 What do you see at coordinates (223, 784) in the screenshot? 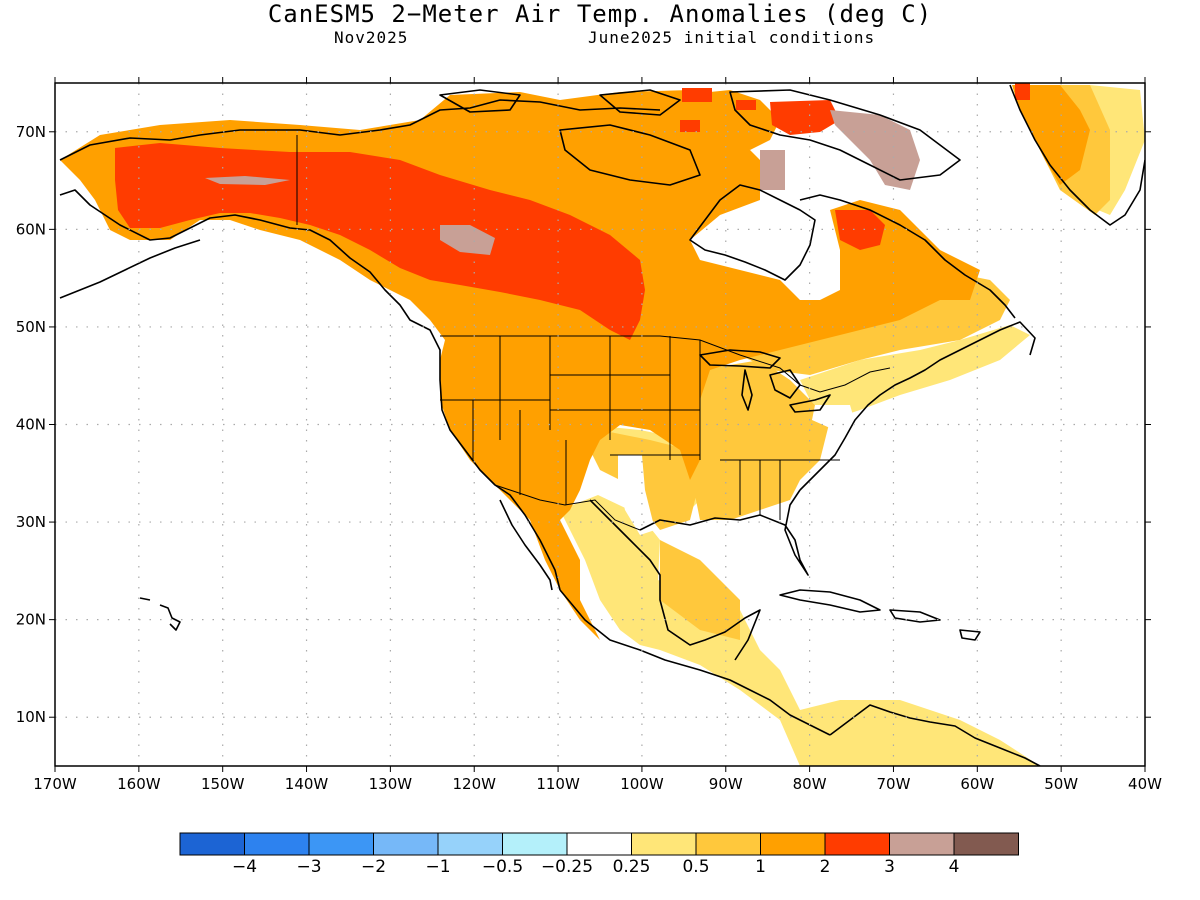
I see `lon-label: 150W` at bounding box center [223, 784].